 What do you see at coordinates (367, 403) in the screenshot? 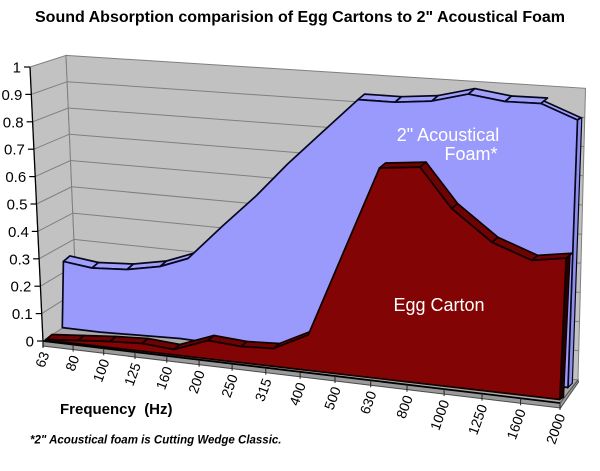
I see `svg-text: 630` at bounding box center [367, 403].